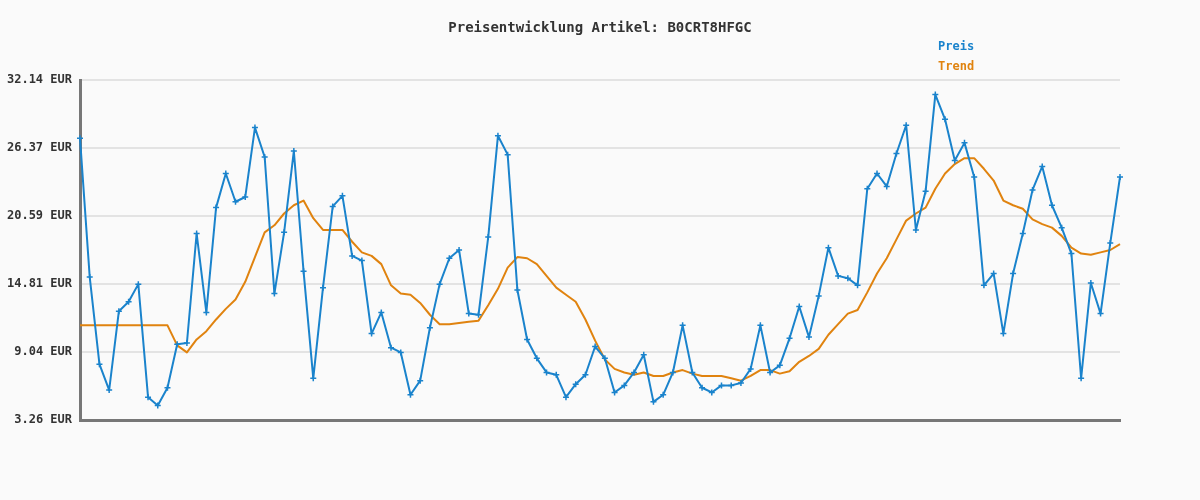 Image resolution: width=1200 pixels, height=500 pixels. I want to click on y-tick-label: 3.26 EUR, so click(43, 419).